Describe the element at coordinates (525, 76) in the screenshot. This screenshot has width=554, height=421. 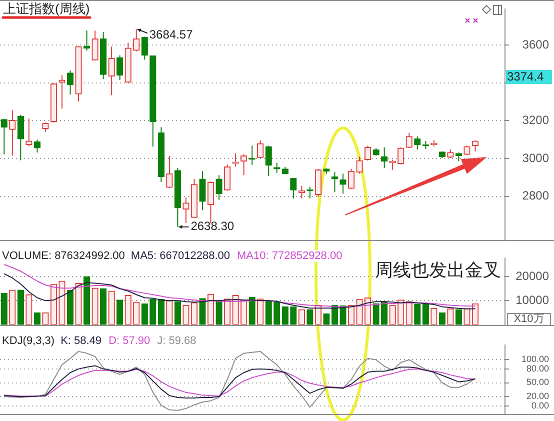
I see `text: 3374.4` at that location.